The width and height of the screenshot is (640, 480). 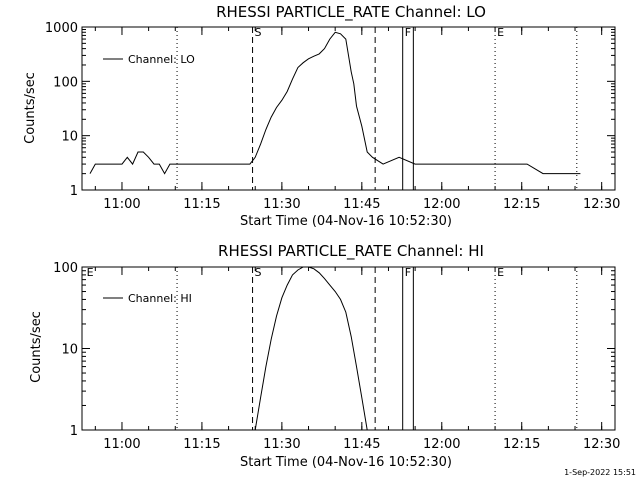 What do you see at coordinates (351, 251) in the screenshot?
I see `chart-title: RHESSI PARTICLE_RATE Channel: HI` at bounding box center [351, 251].